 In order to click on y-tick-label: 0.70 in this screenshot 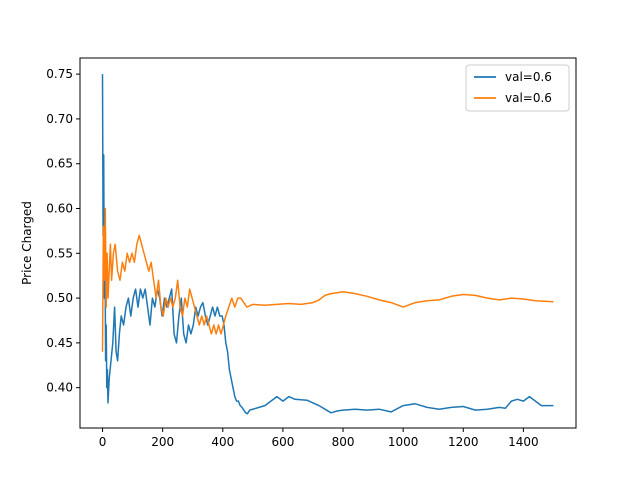, I will do `click(59, 119)`.